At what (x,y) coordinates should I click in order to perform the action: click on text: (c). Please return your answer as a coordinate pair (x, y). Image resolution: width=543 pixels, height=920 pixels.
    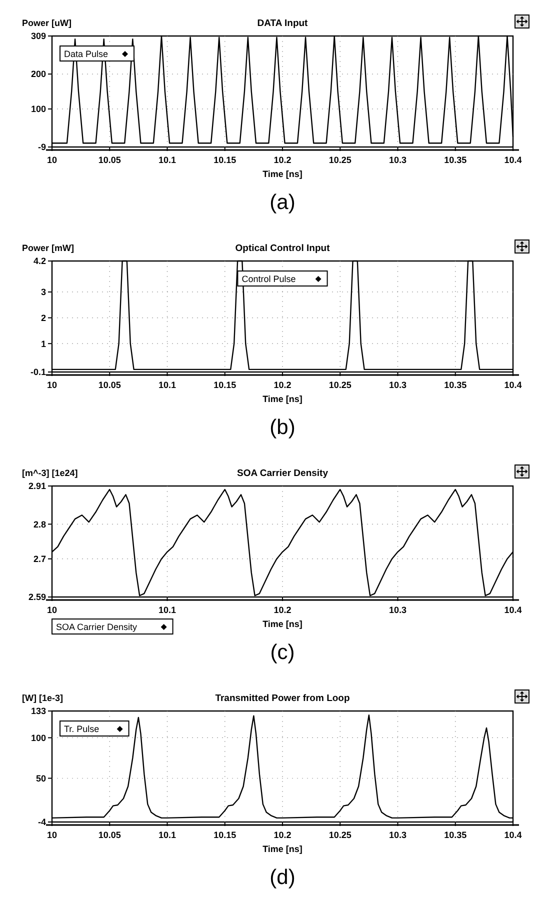
    Looking at the image, I should click on (282, 652).